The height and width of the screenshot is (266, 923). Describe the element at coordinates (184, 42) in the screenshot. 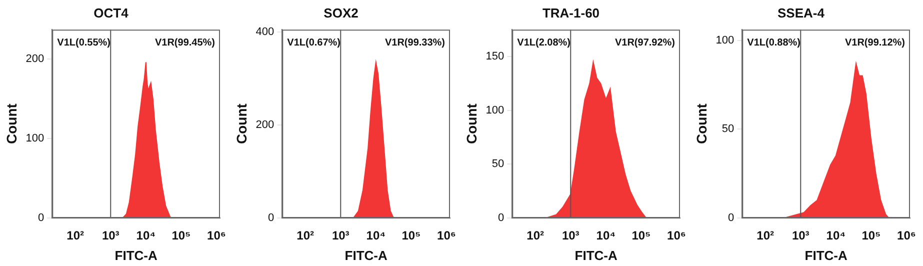

I see `annotation: V1R(99.45%)` at that location.